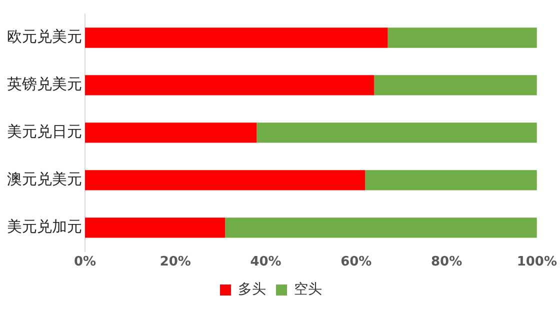  I want to click on y-tick-label: 澳元兑美元, so click(44, 179).